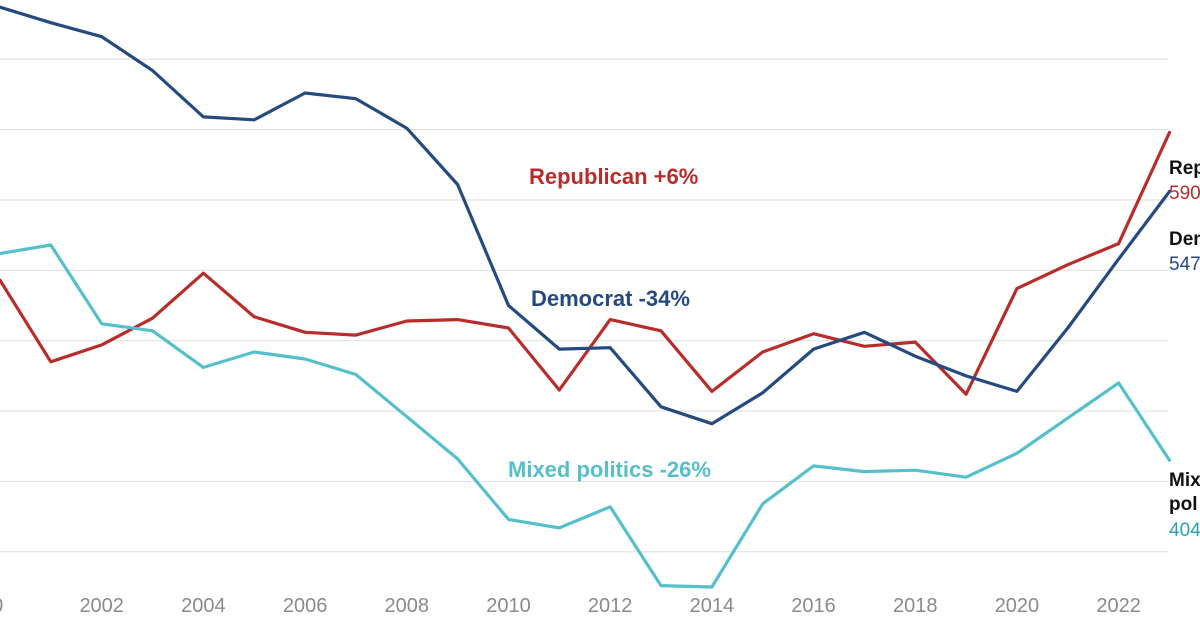  I want to click on x-tick-label-2004: 2004, so click(203, 606).